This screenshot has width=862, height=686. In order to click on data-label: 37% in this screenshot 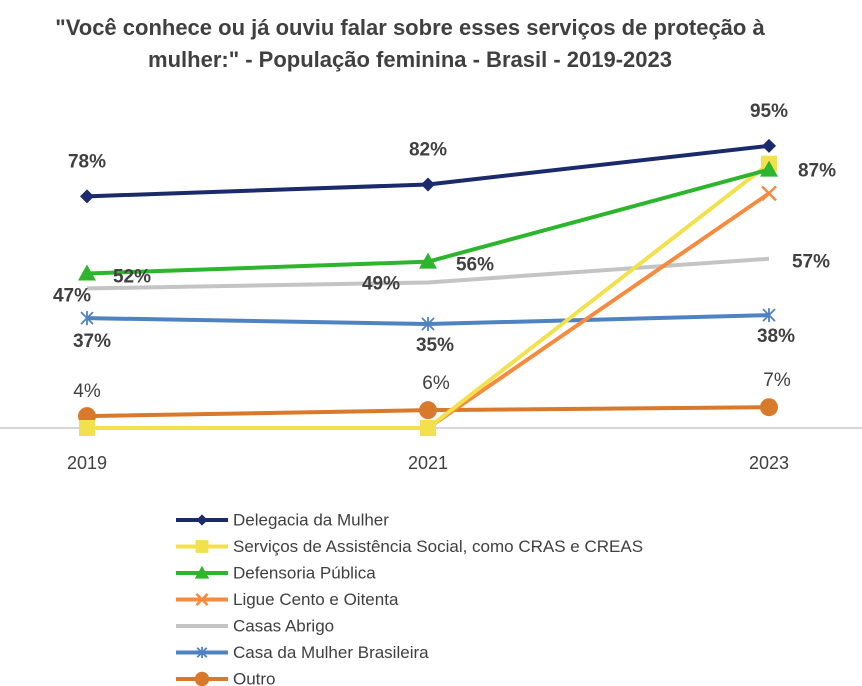, I will do `click(92, 341)`.